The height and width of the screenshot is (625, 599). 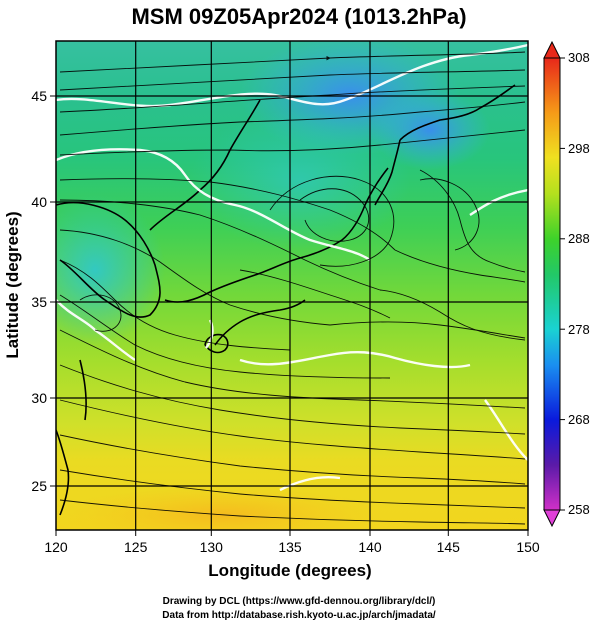 What do you see at coordinates (39, 96) in the screenshot?
I see `y-tick-label: 45` at bounding box center [39, 96].